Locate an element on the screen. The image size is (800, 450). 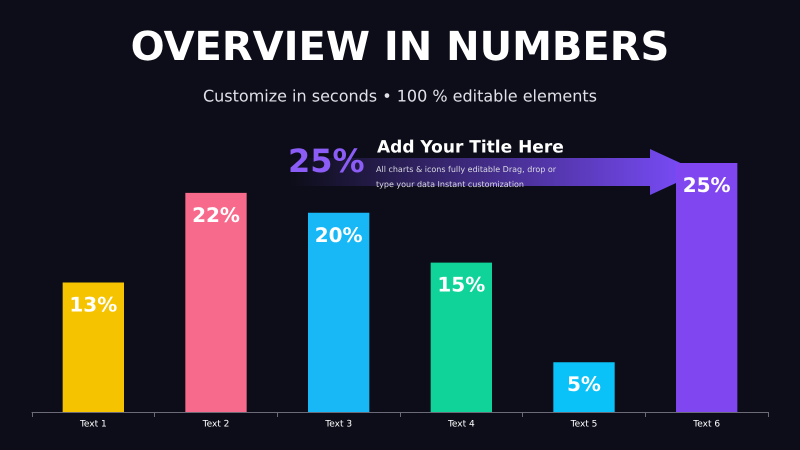
data-label: 25% is located at coordinates (706, 185).